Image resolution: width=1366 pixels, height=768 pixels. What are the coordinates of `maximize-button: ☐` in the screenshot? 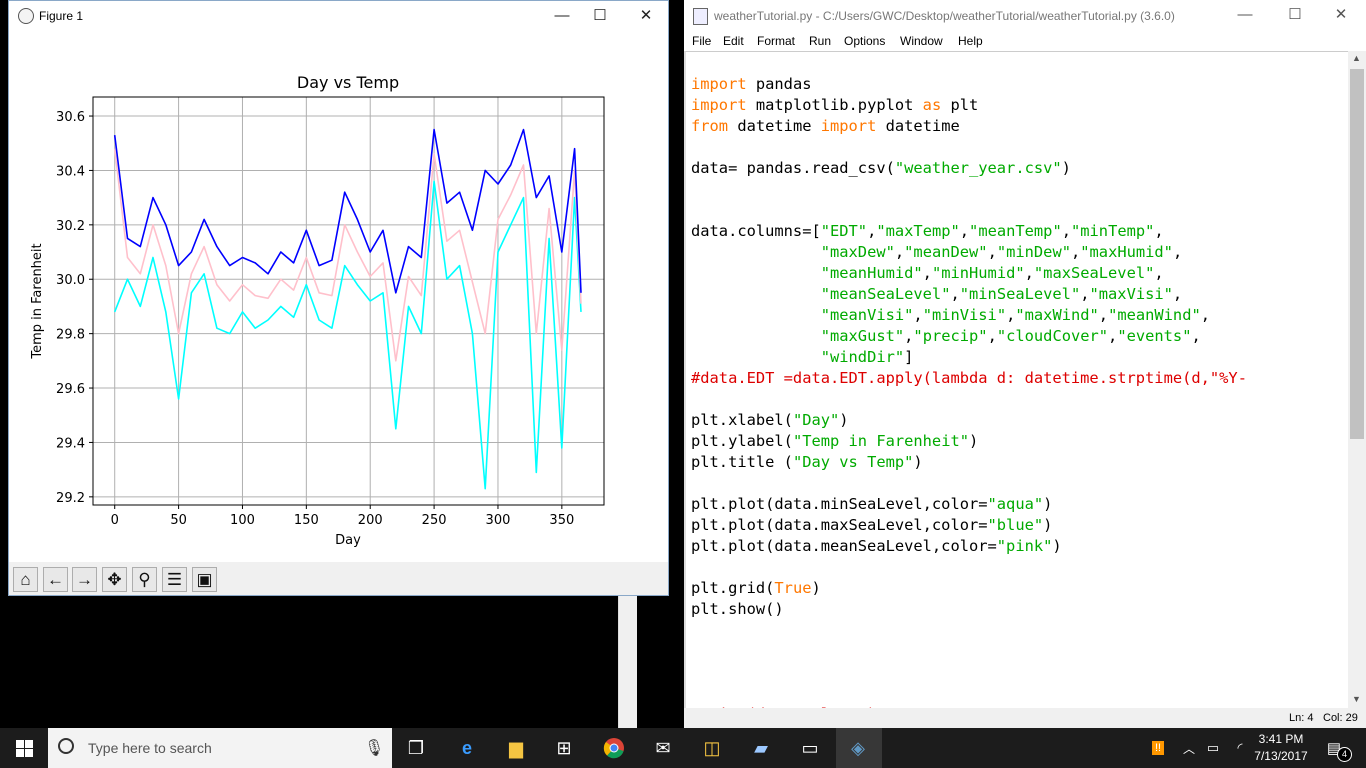 It's located at (600, 15).